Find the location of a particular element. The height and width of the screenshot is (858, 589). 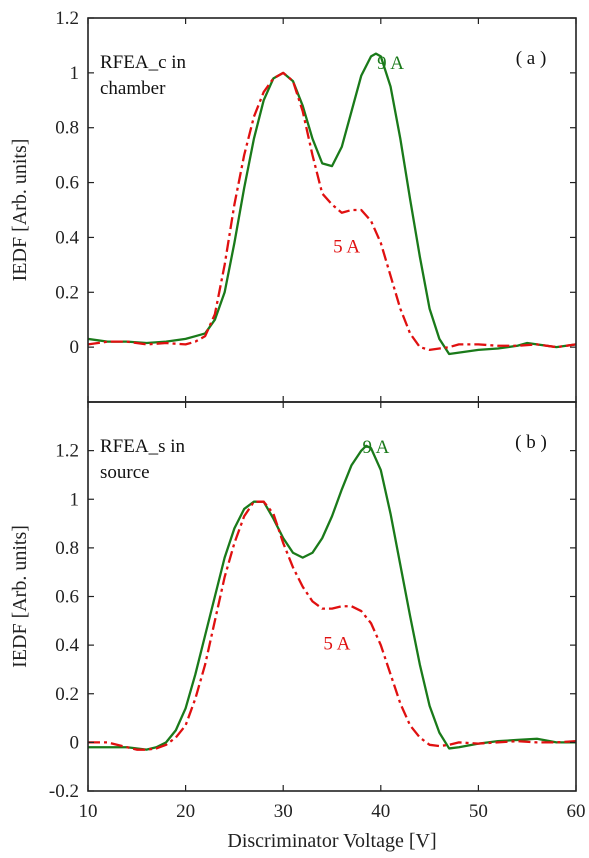

panel-label: ( a ) is located at coordinates (531, 58).